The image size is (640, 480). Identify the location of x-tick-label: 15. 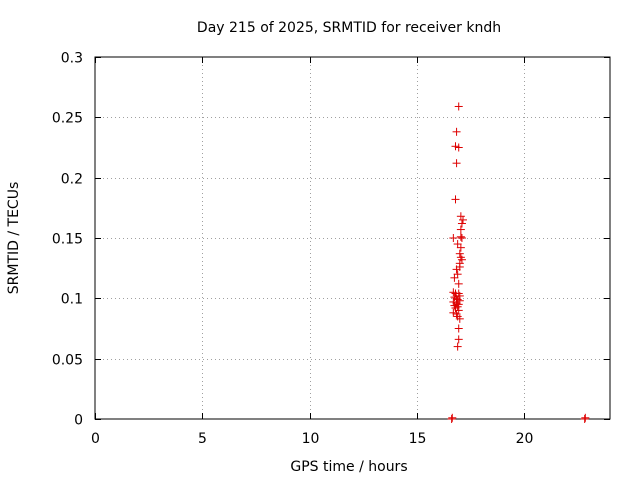
(418, 439).